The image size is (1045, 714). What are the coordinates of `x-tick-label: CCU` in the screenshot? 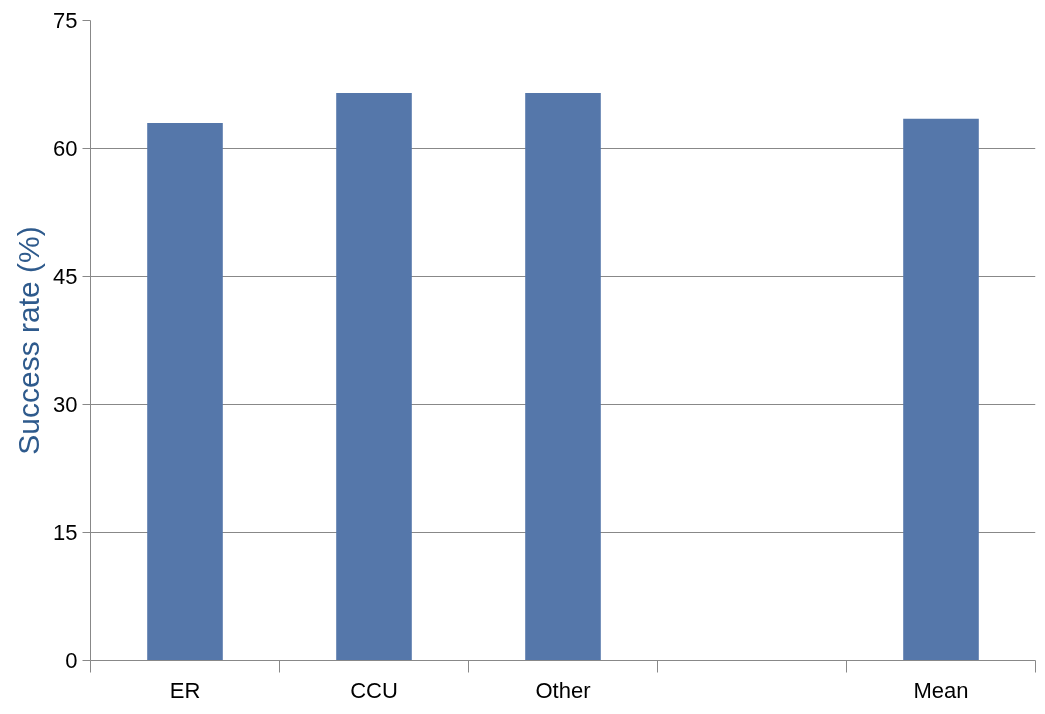 It's located at (374, 690).